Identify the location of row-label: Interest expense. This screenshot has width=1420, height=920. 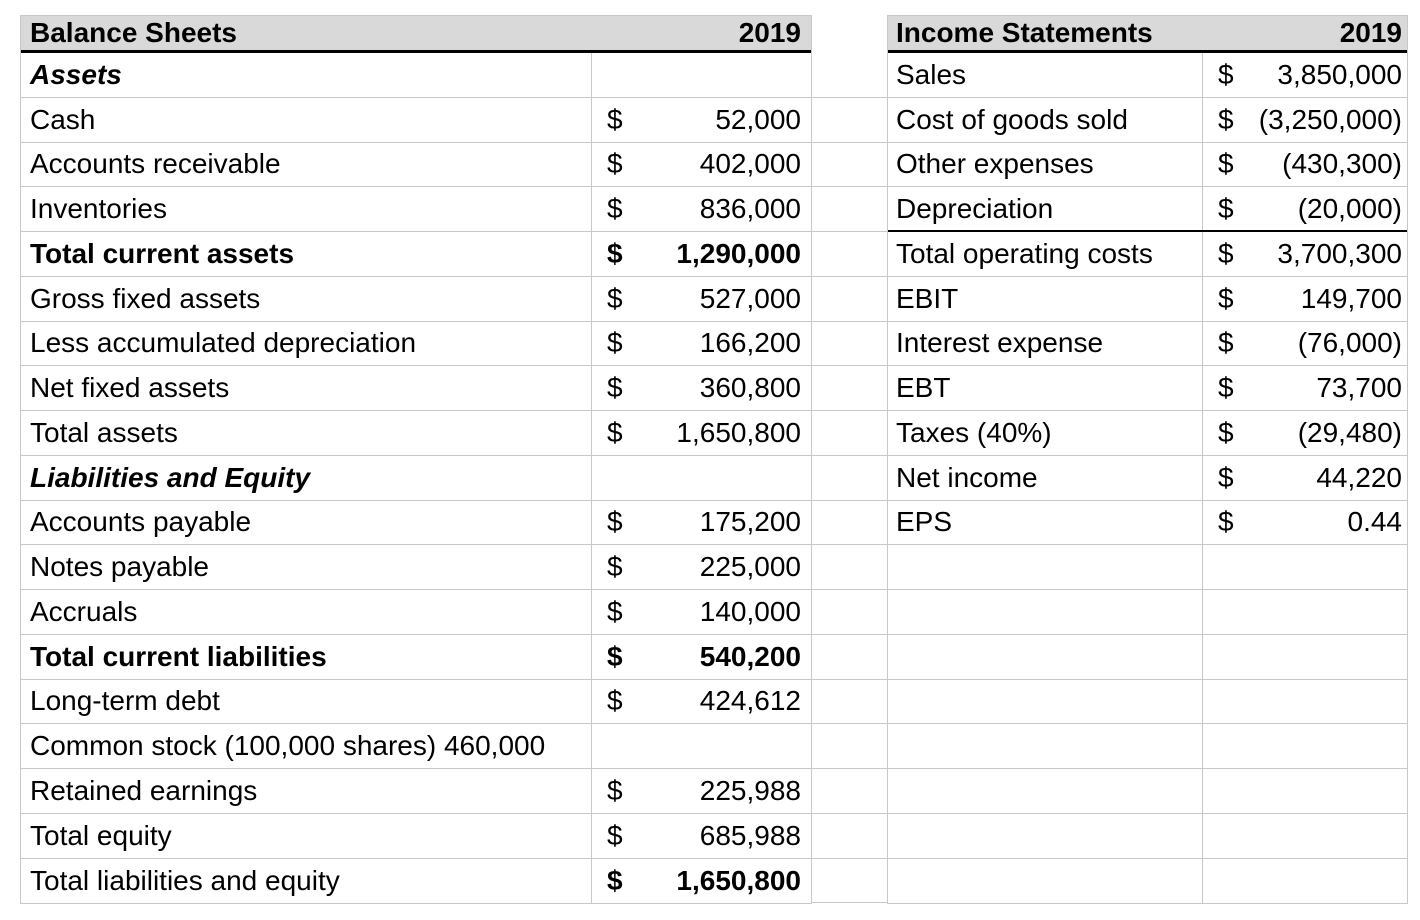
(1000, 343).